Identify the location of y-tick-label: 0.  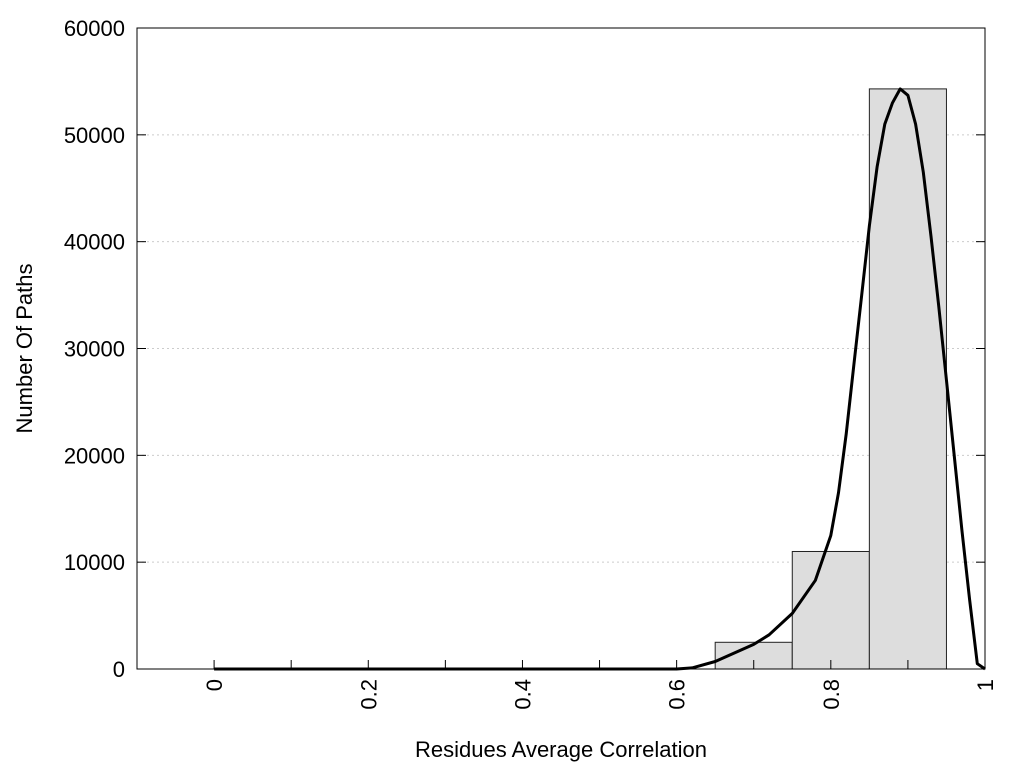
(119, 669).